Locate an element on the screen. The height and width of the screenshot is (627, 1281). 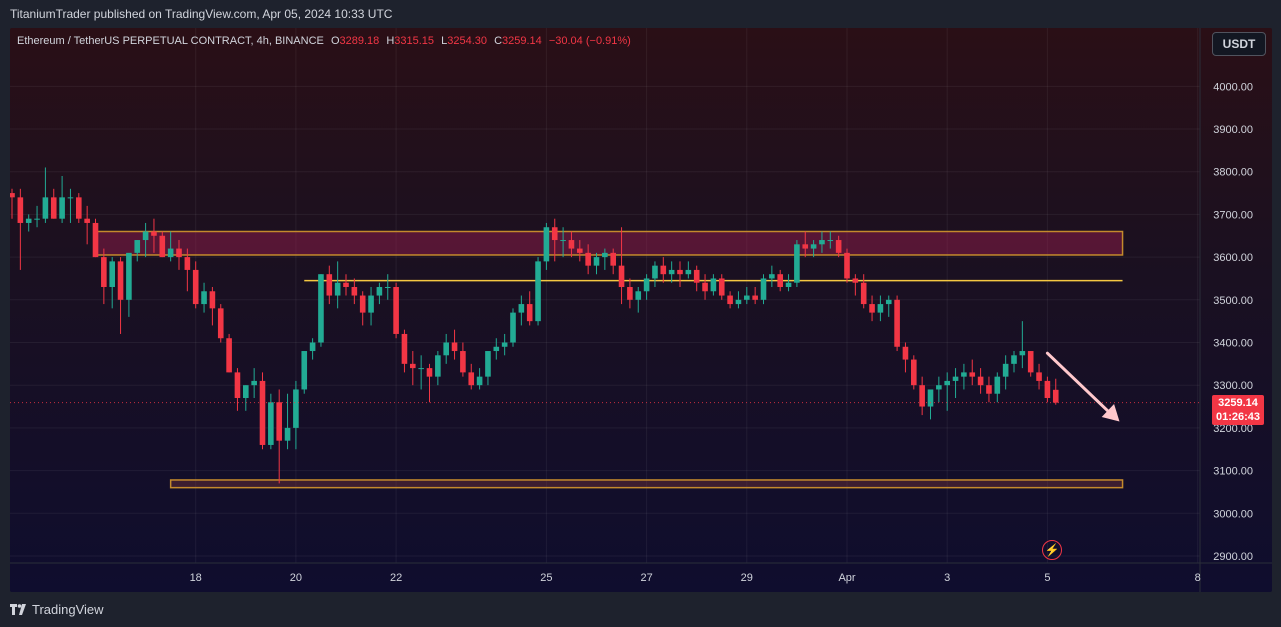
price-tick-label: 4000.00 is located at coordinates (1233, 87).